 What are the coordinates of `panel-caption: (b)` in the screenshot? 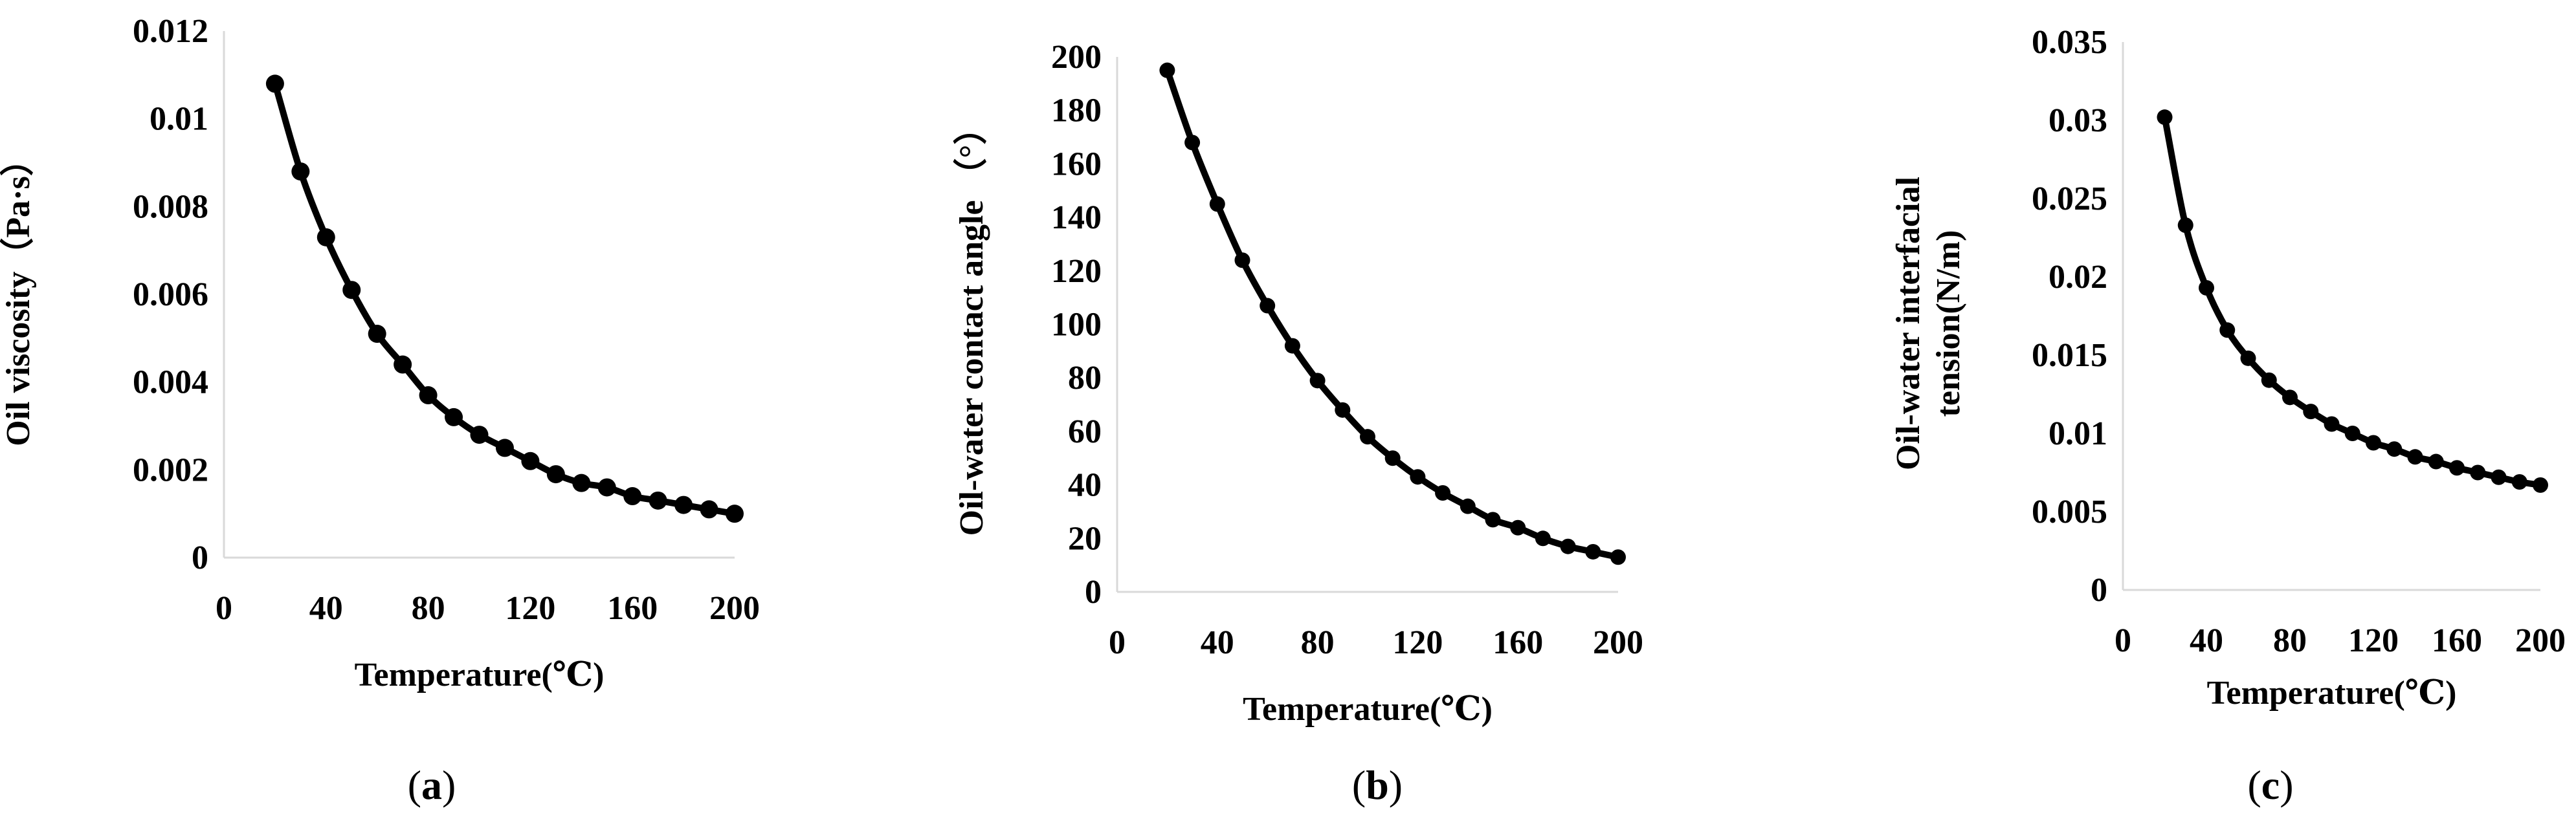 It's located at (1377, 785).